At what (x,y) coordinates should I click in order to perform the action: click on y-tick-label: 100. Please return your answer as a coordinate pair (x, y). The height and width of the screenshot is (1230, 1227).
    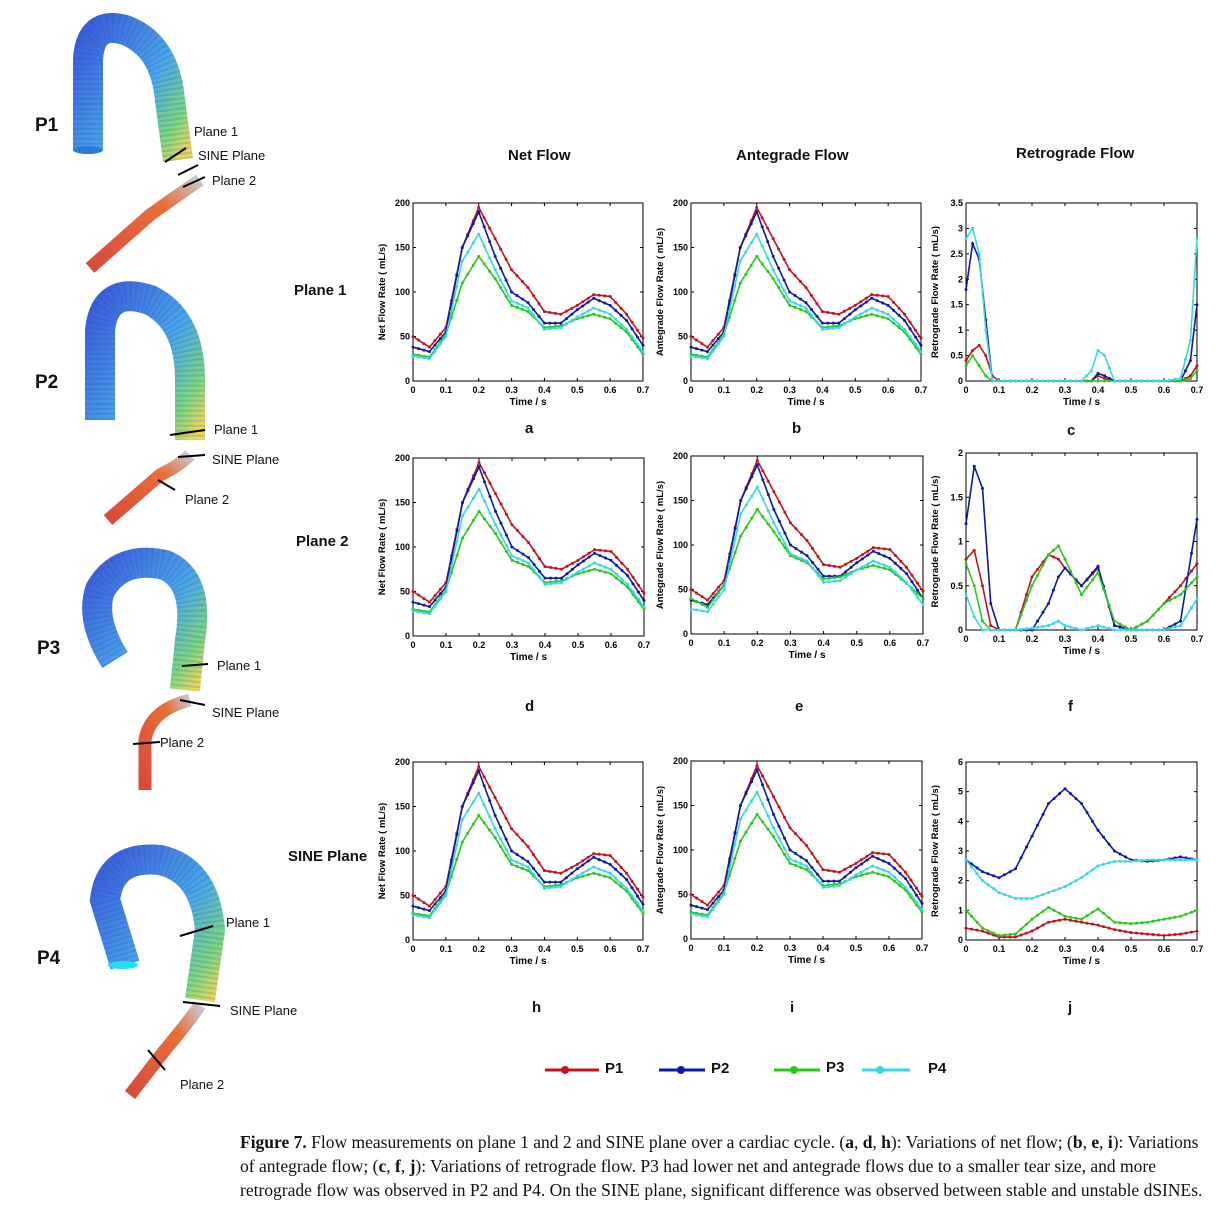
    Looking at the image, I should click on (680, 545).